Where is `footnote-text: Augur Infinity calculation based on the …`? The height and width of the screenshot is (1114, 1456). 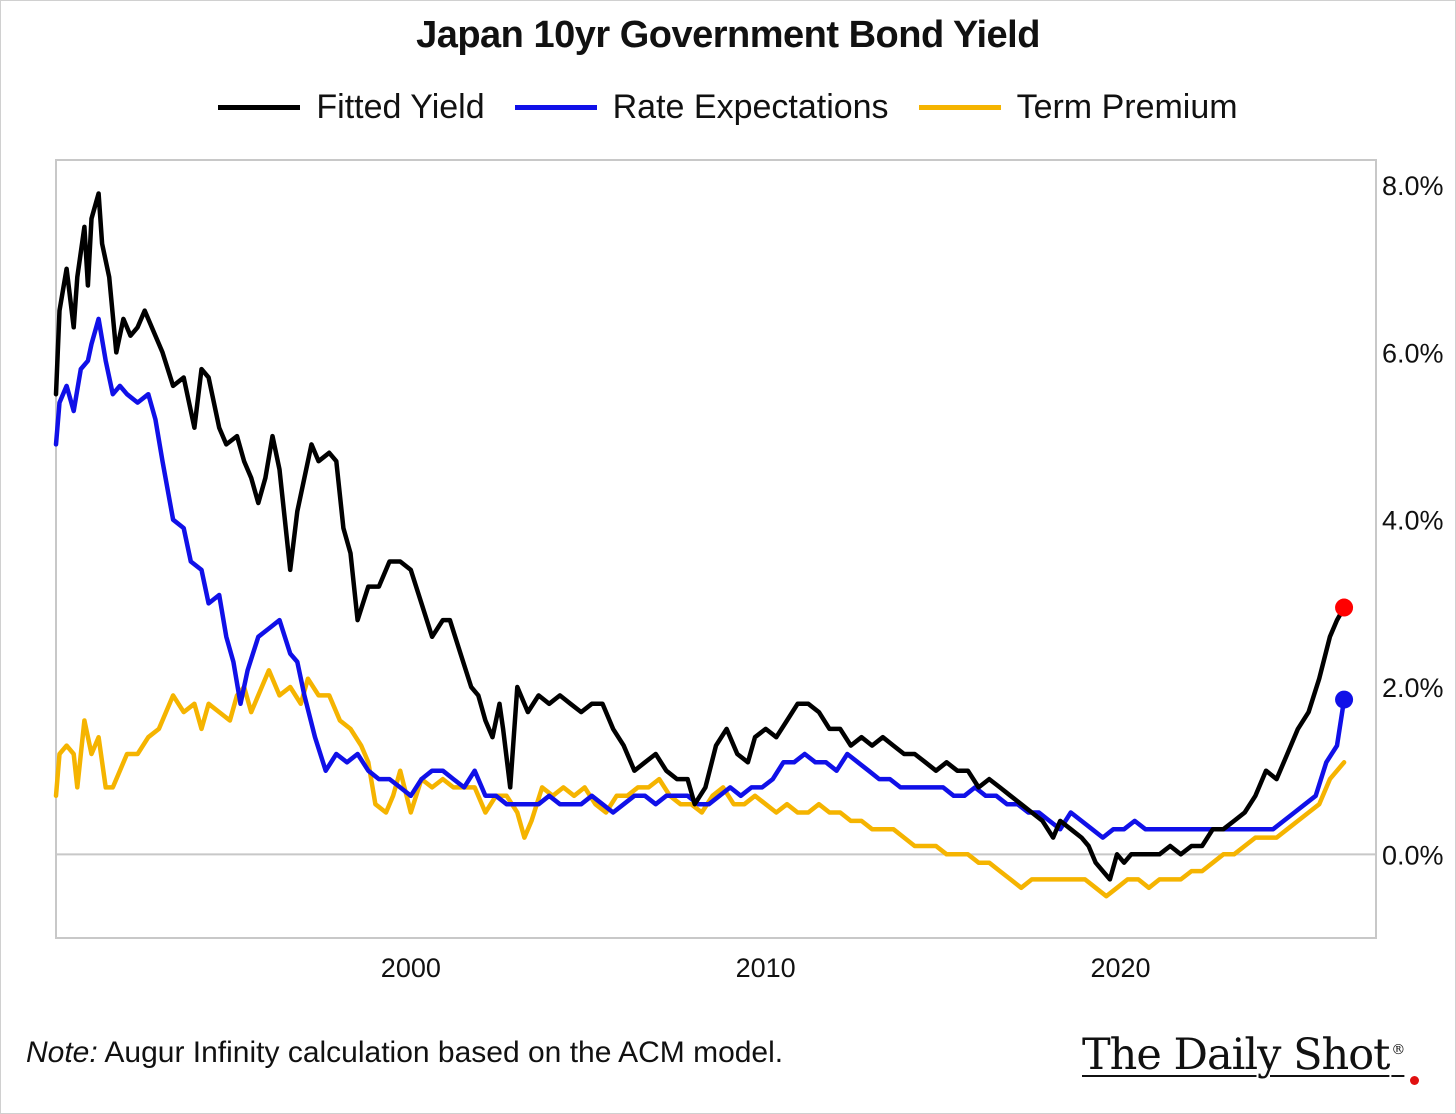
footnote-text: Augur Infinity calculation based on the … is located at coordinates (440, 1052).